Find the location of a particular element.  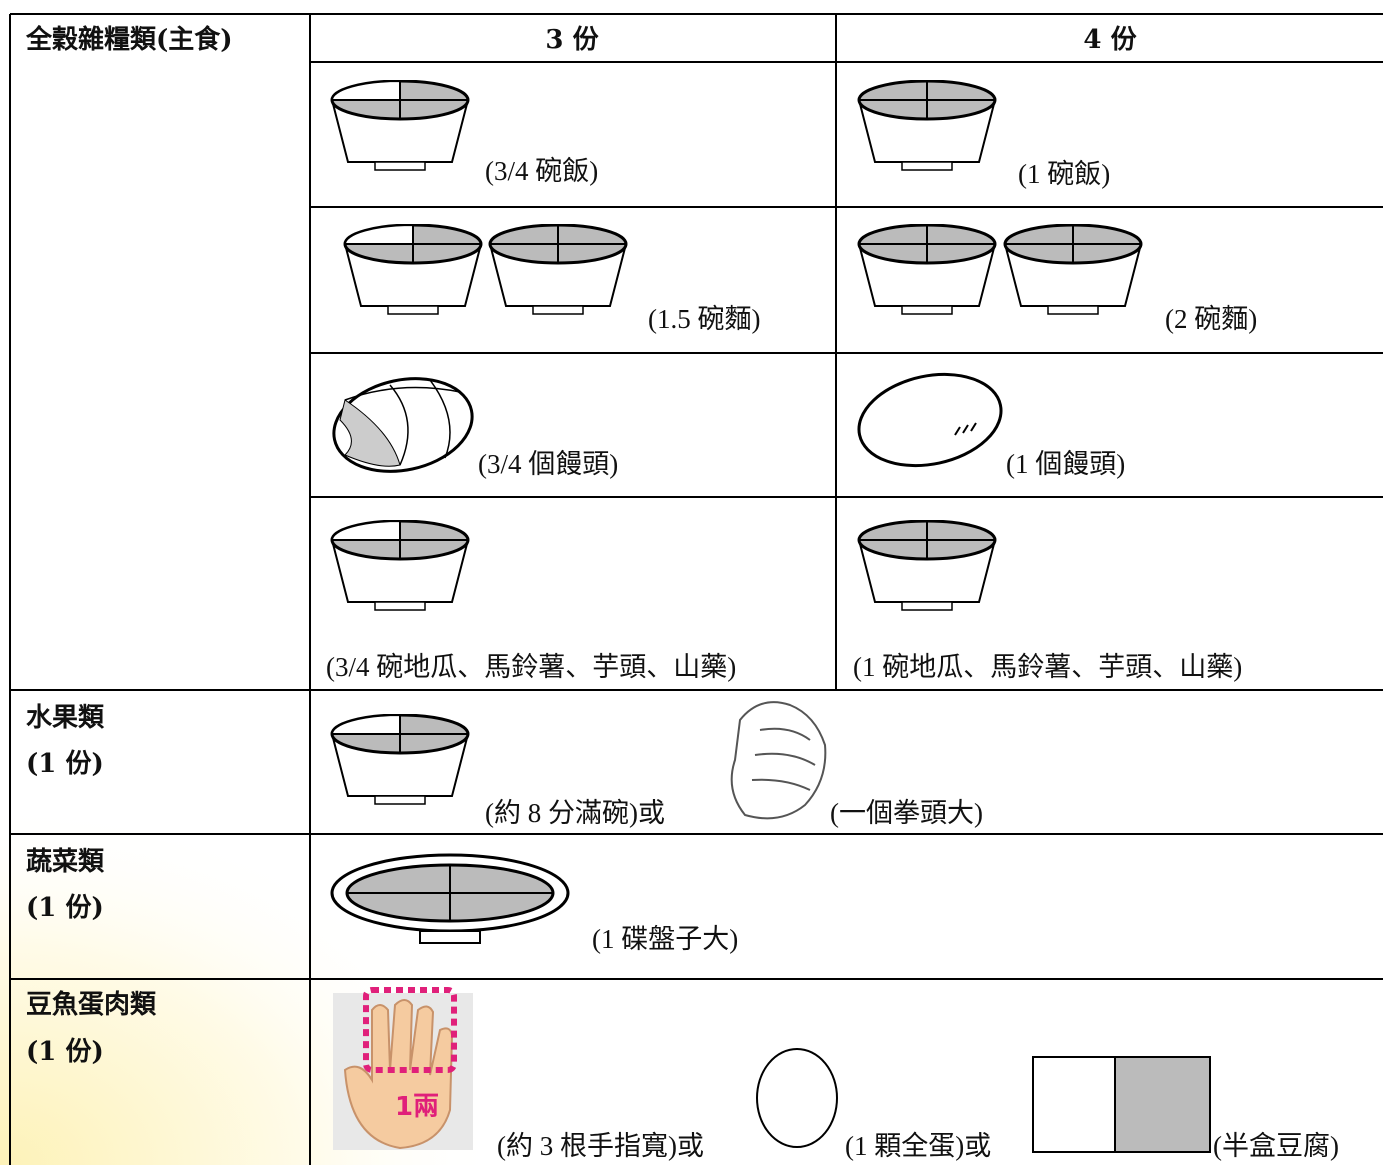

portion-text: (一個拳頭大) is located at coordinates (906, 813).